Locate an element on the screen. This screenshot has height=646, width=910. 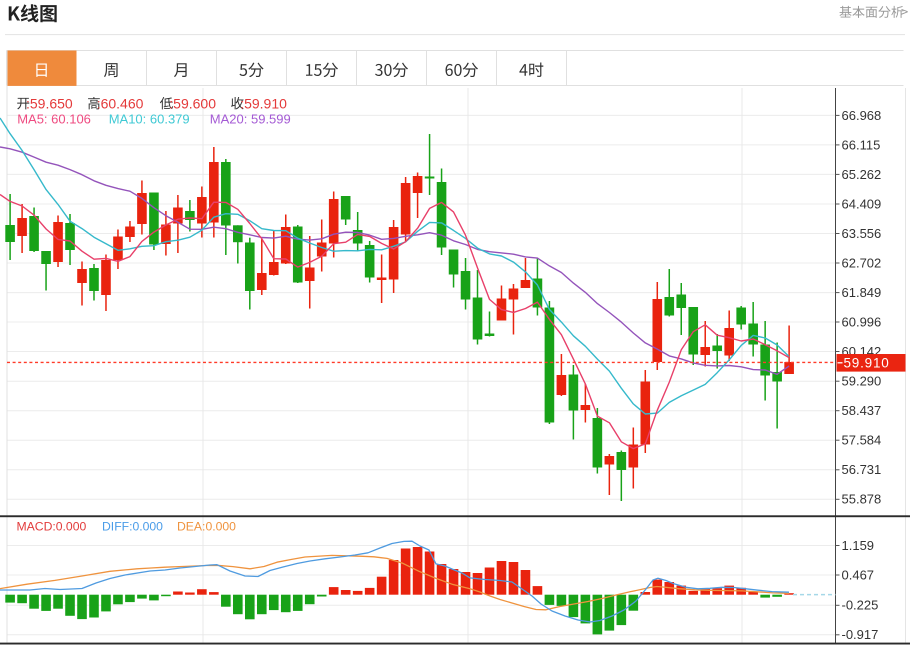
svg-text: MA20: 59.599 is located at coordinates (250, 119).